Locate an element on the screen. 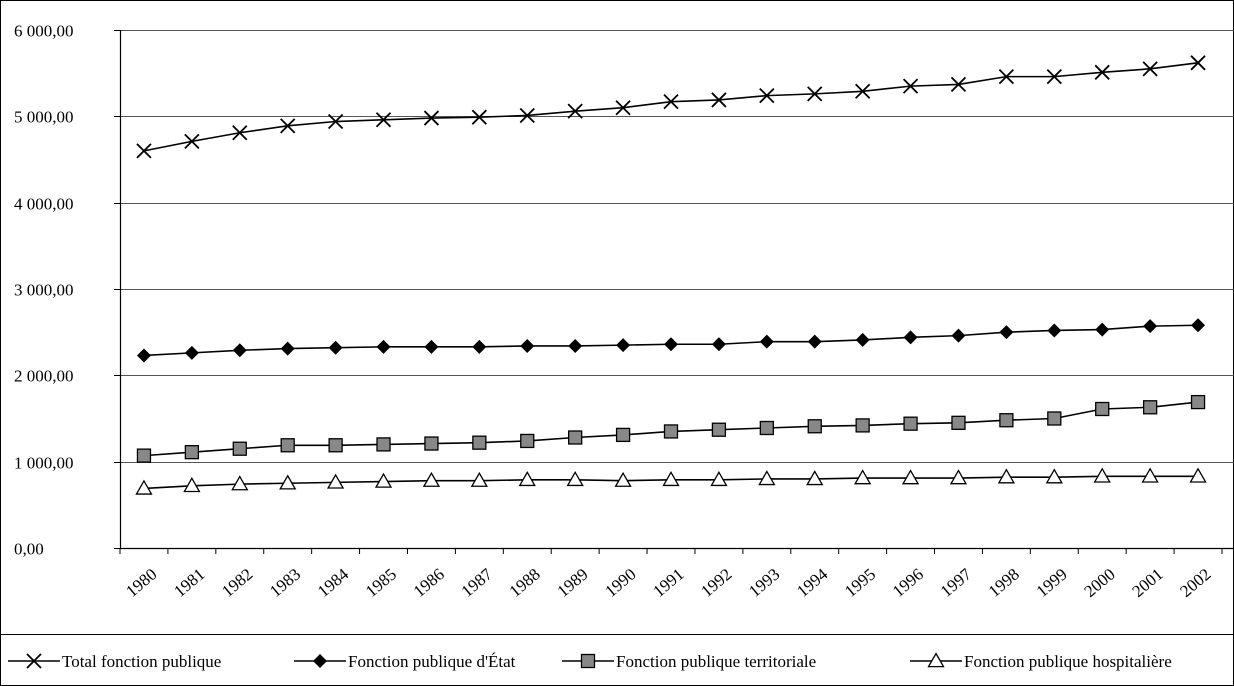 This screenshot has width=1234, height=686. y-tick-label: 0,00 is located at coordinates (29, 549).